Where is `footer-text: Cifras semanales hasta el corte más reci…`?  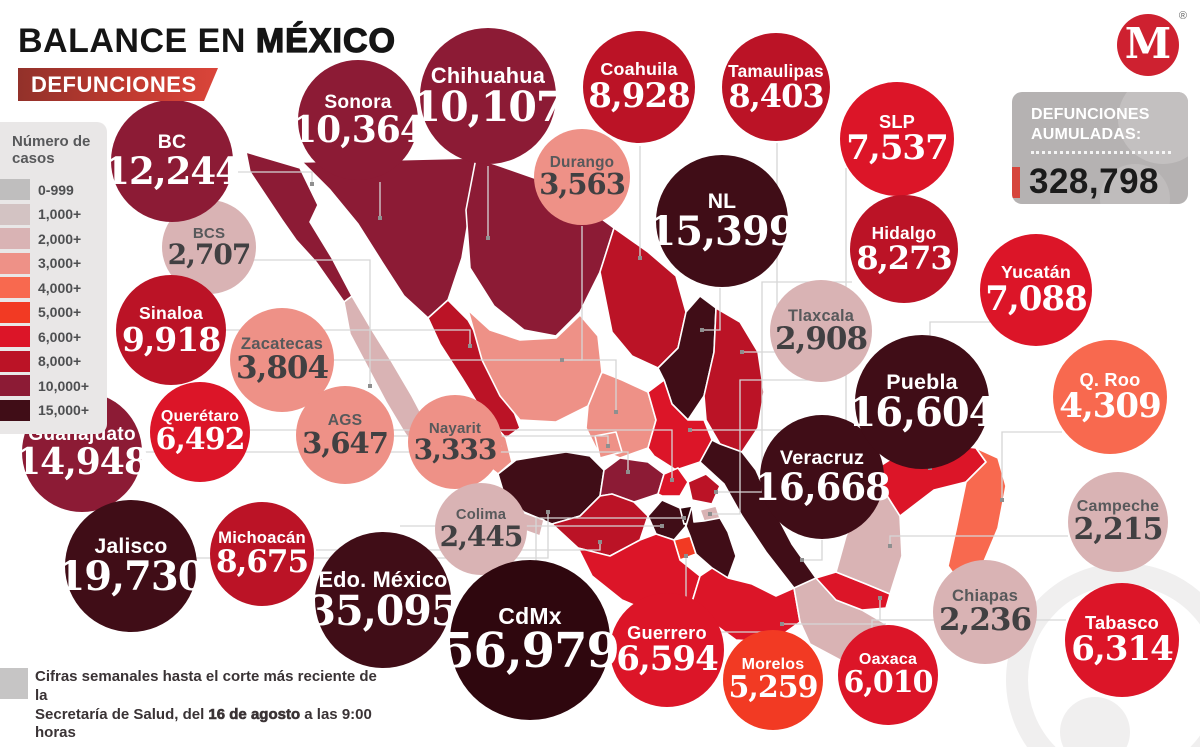
footer-text: Cifras semanales hasta el corte más reci… is located at coordinates (210, 705).